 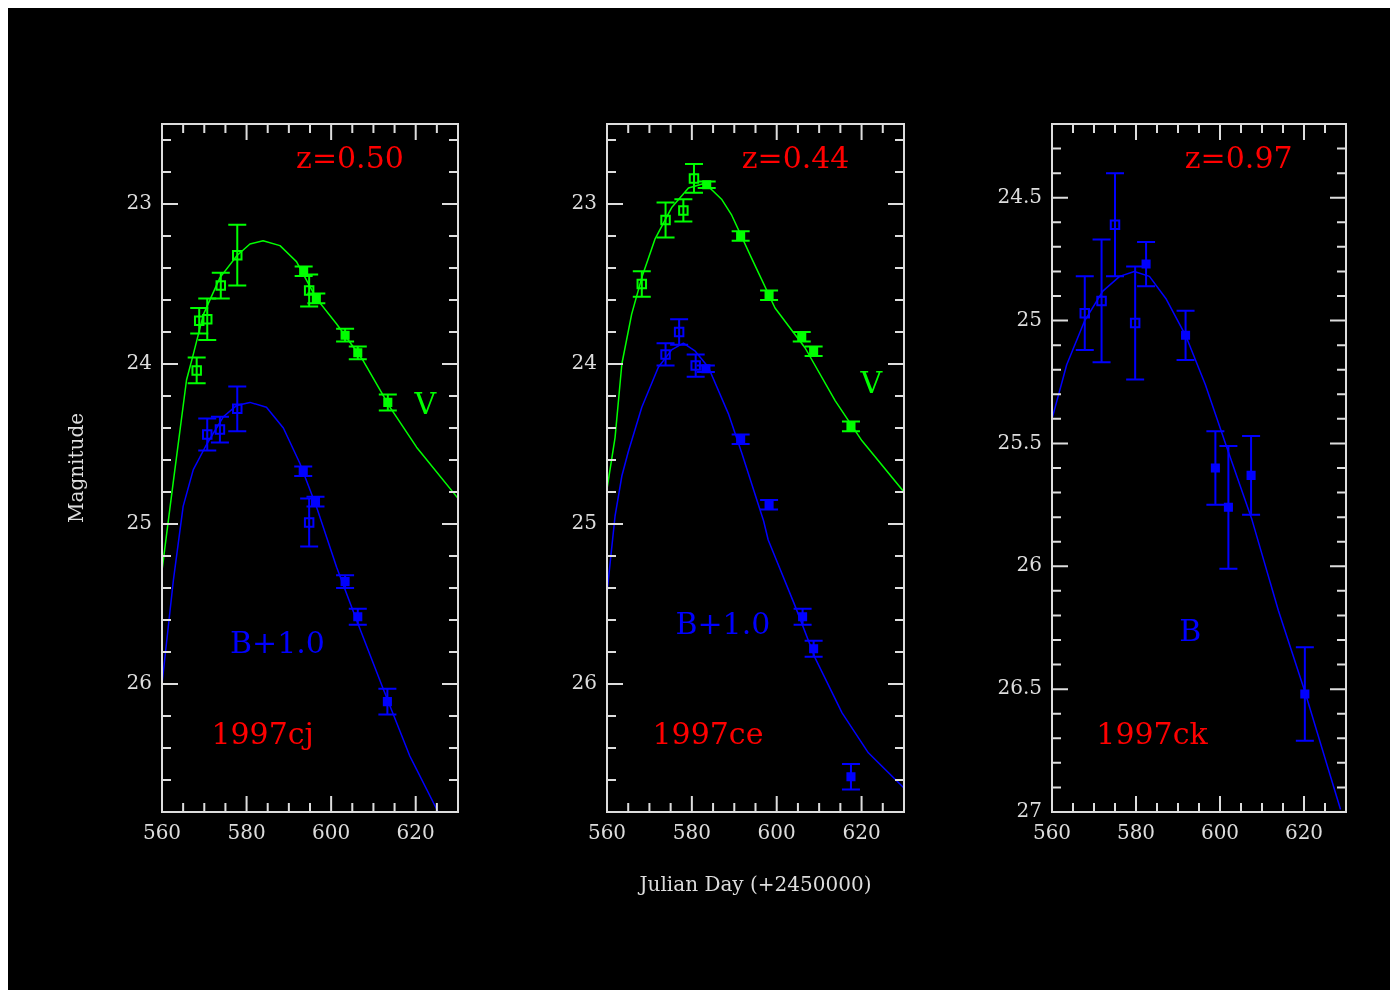 I want to click on y-tick-label: 26.5, so click(x=1019, y=687).